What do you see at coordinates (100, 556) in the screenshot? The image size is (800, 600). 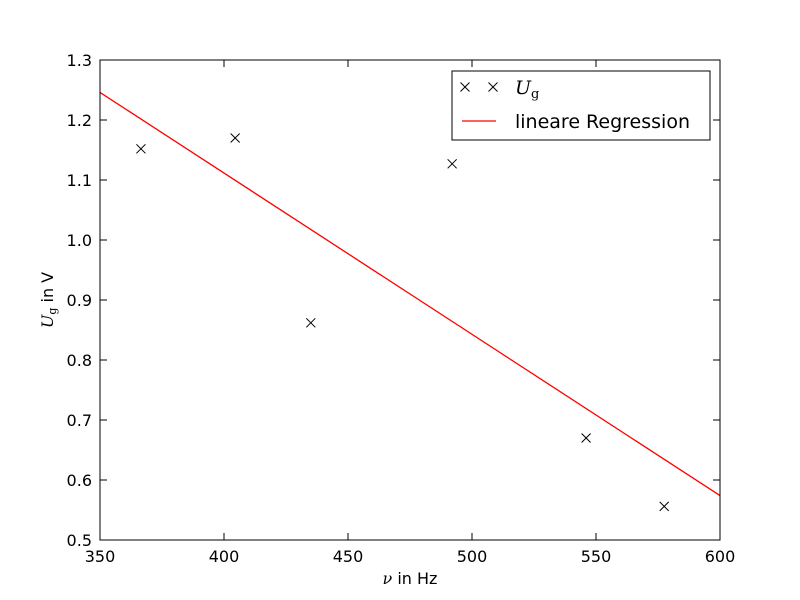 I see `x-tick-label: 350` at bounding box center [100, 556].